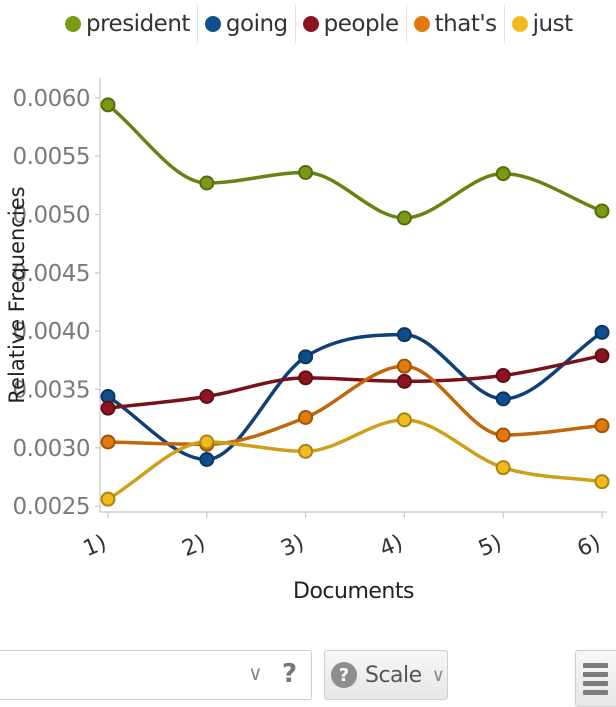 This screenshot has width=616, height=707. What do you see at coordinates (310, 24) in the screenshot?
I see `legend-swatch-people` at bounding box center [310, 24].